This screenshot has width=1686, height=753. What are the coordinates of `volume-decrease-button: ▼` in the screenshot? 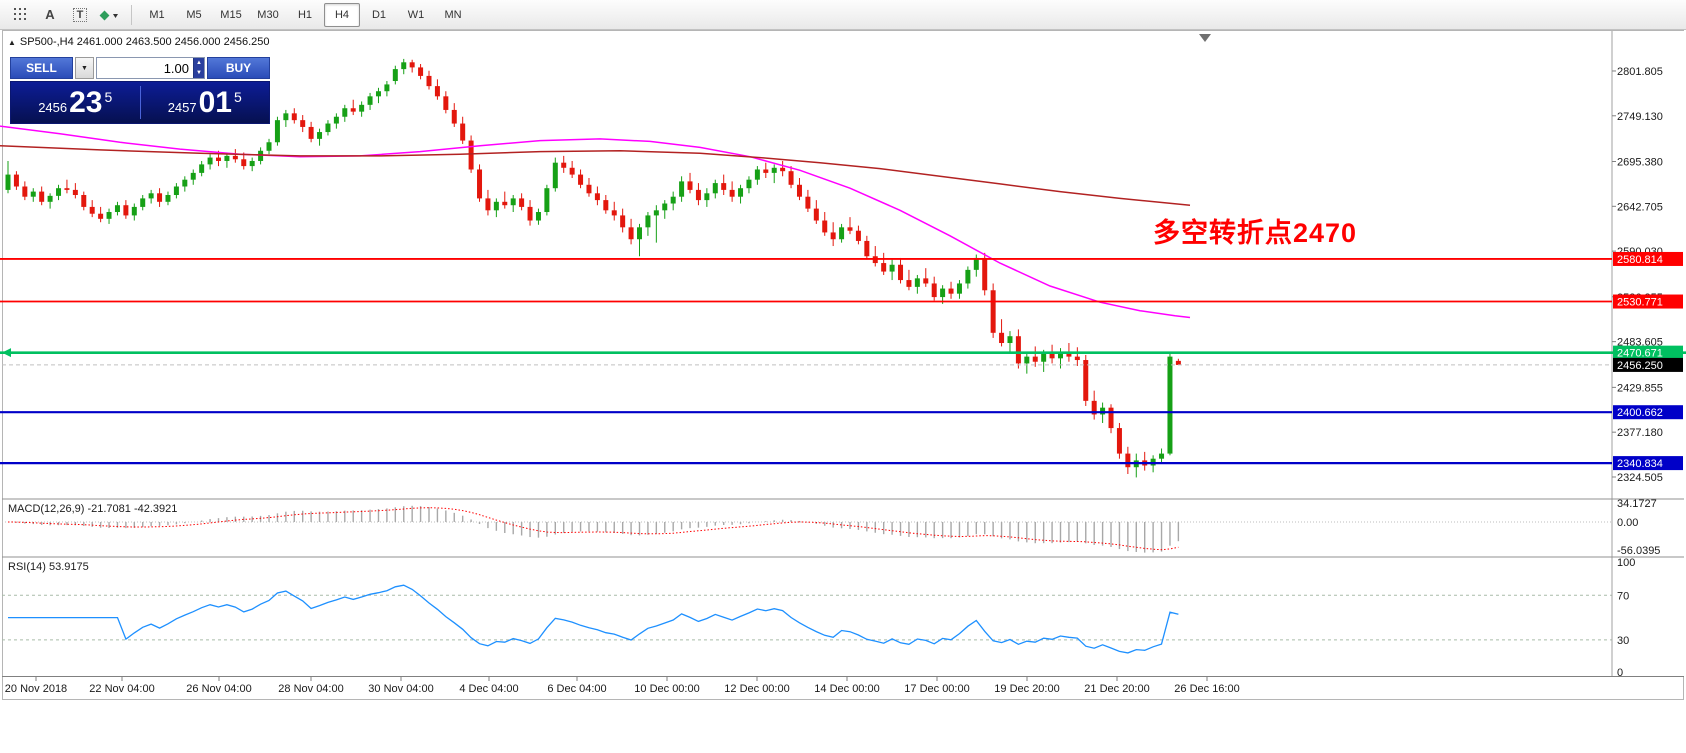 It's located at (199, 73).